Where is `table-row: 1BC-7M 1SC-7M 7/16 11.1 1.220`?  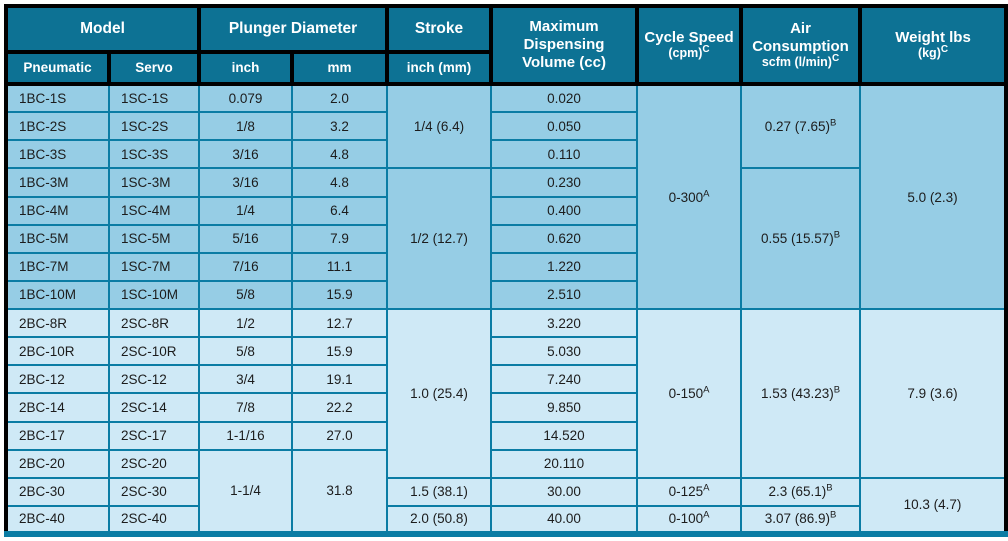 table-row: 1BC-7M 1SC-7M 7/16 11.1 1.220 is located at coordinates (505, 266).